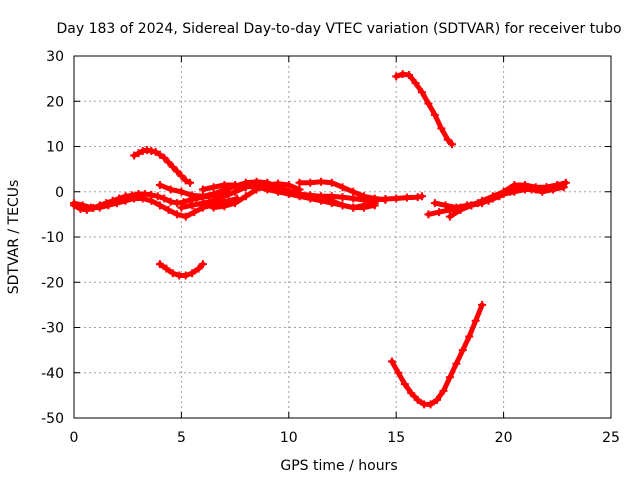  Describe the element at coordinates (289, 438) in the screenshot. I see `x-tick-label: 10` at that location.